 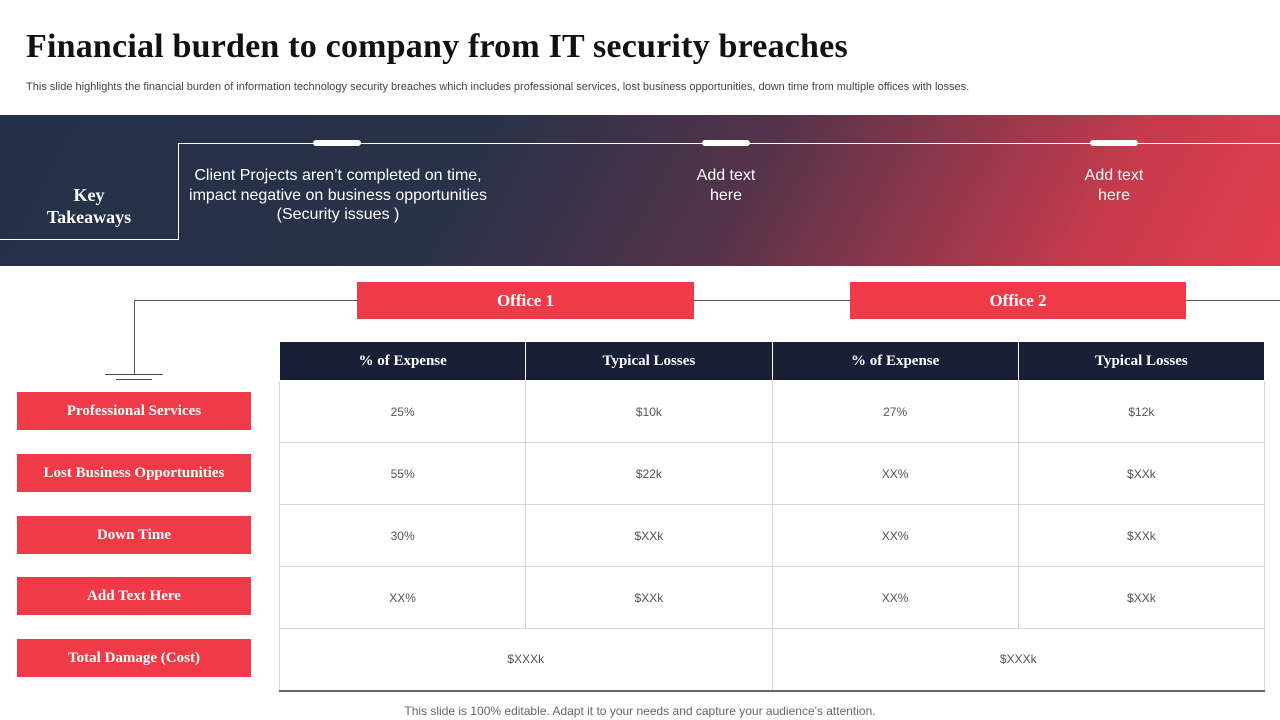 I want to click on office-2-header: Office 2, so click(x=1018, y=300).